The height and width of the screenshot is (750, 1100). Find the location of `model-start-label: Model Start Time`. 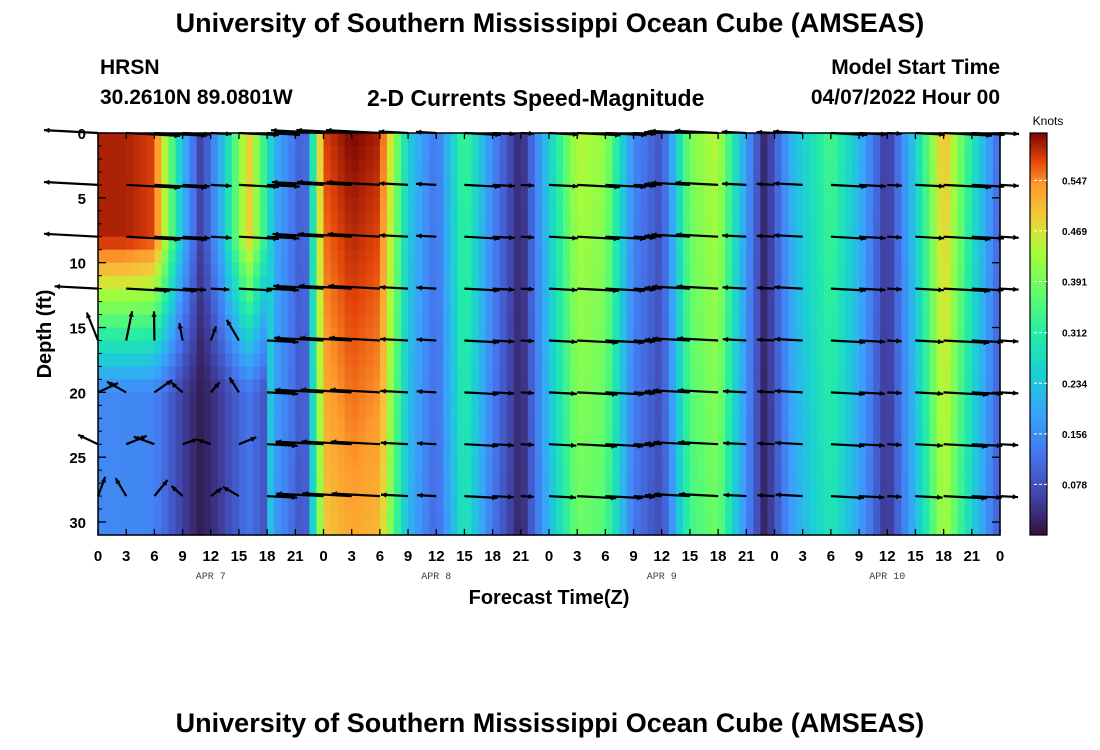

model-start-label: Model Start Time is located at coordinates (915, 67).